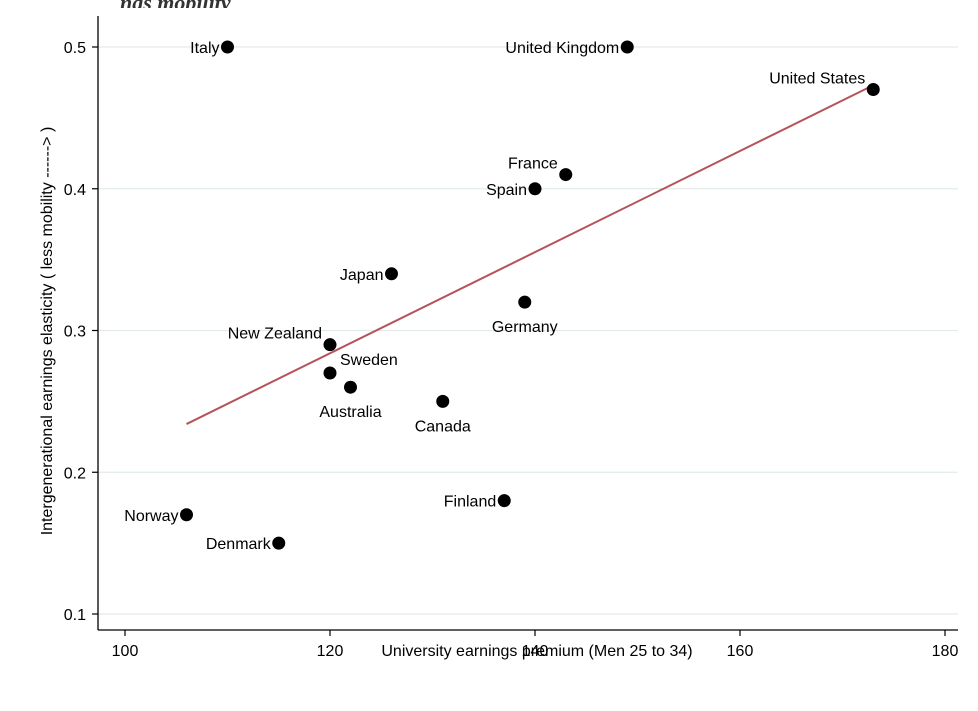 This screenshot has height=711, width=978. Describe the element at coordinates (125, 651) in the screenshot. I see `x-tick-label-0: 100` at that location.